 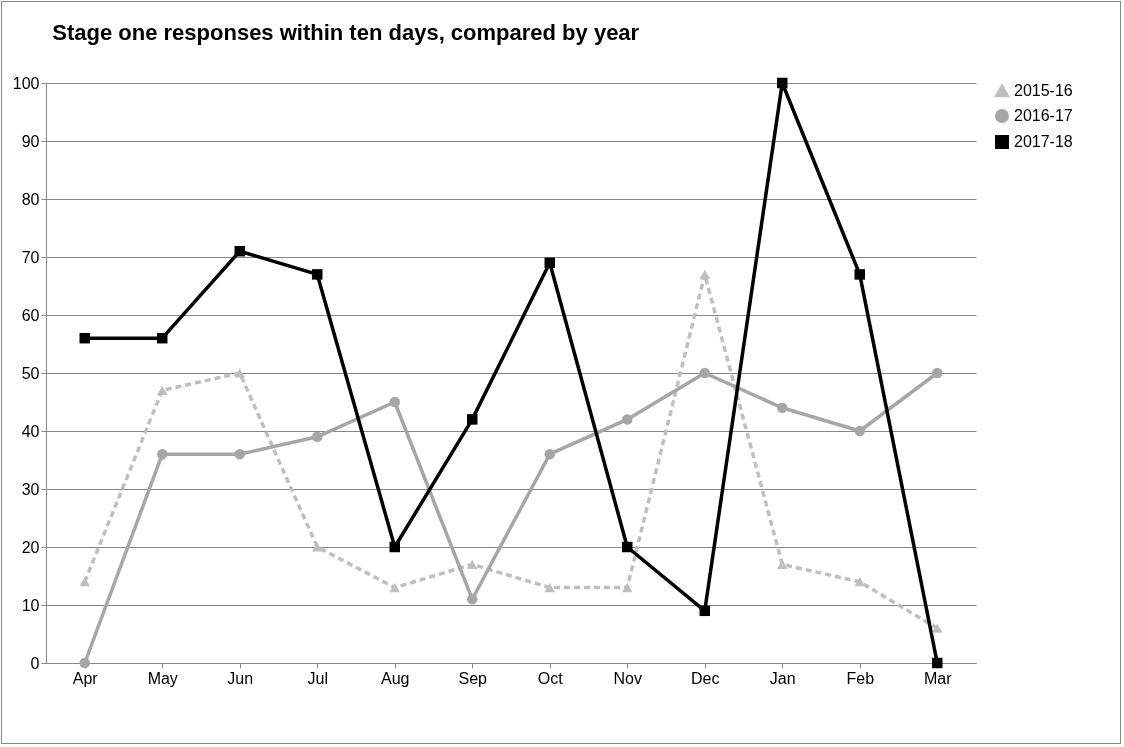 I want to click on x-tick-label: Jan, so click(x=782, y=678).